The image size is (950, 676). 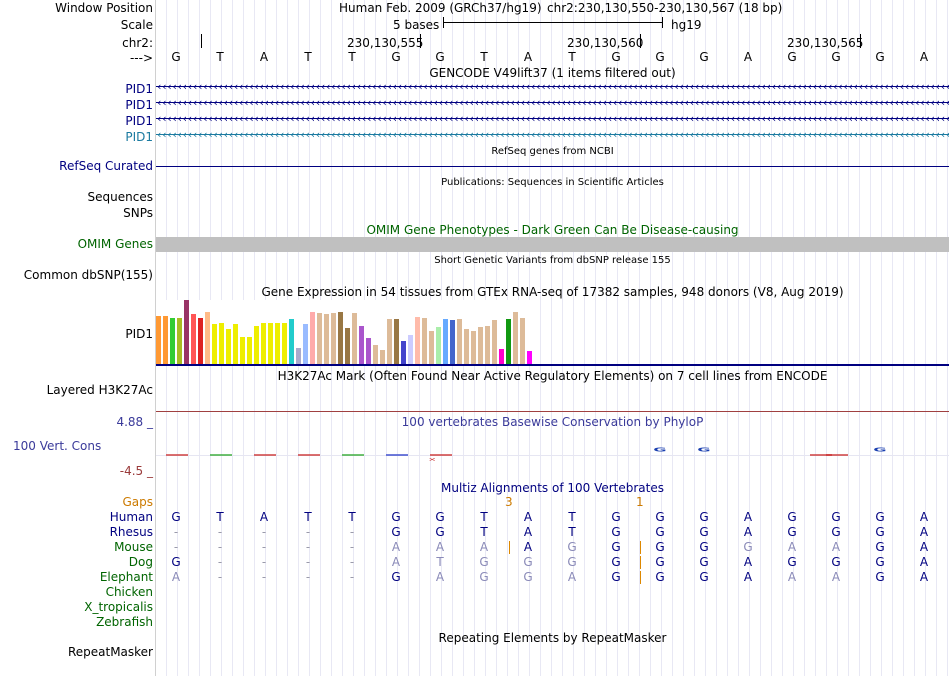 I want to click on omim-bar, so click(x=552, y=244).